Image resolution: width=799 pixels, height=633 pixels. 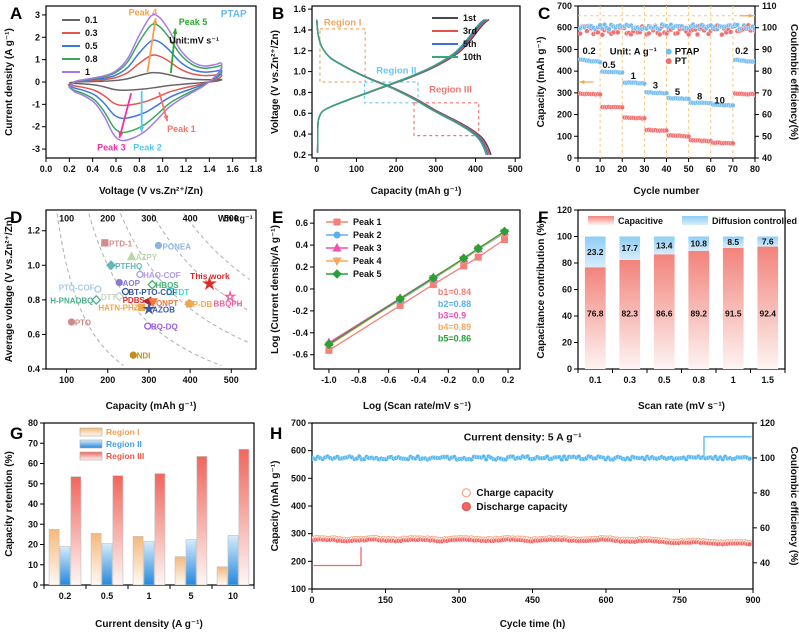 What do you see at coordinates (569, 158) in the screenshot?
I see `y-tick-label: 0` at bounding box center [569, 158].